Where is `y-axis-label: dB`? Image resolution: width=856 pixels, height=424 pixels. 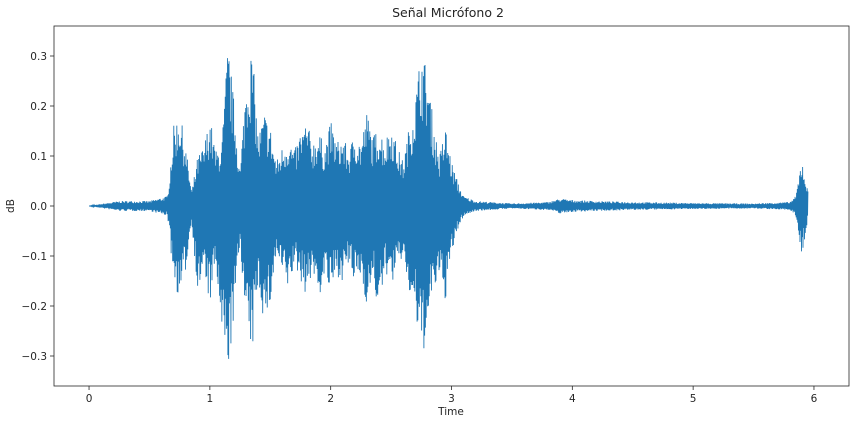 y-axis-label: dB is located at coordinates (11, 206).